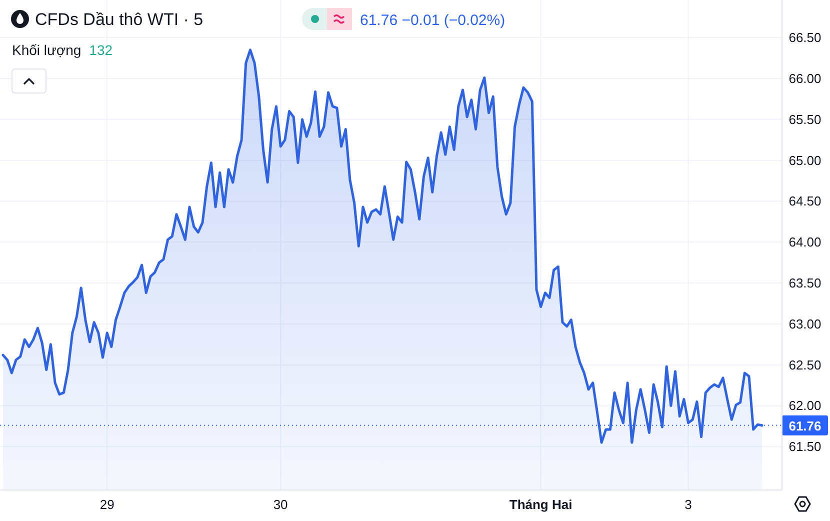 The image size is (830, 521). I want to click on y-tick-label: 61.50, so click(805, 446).